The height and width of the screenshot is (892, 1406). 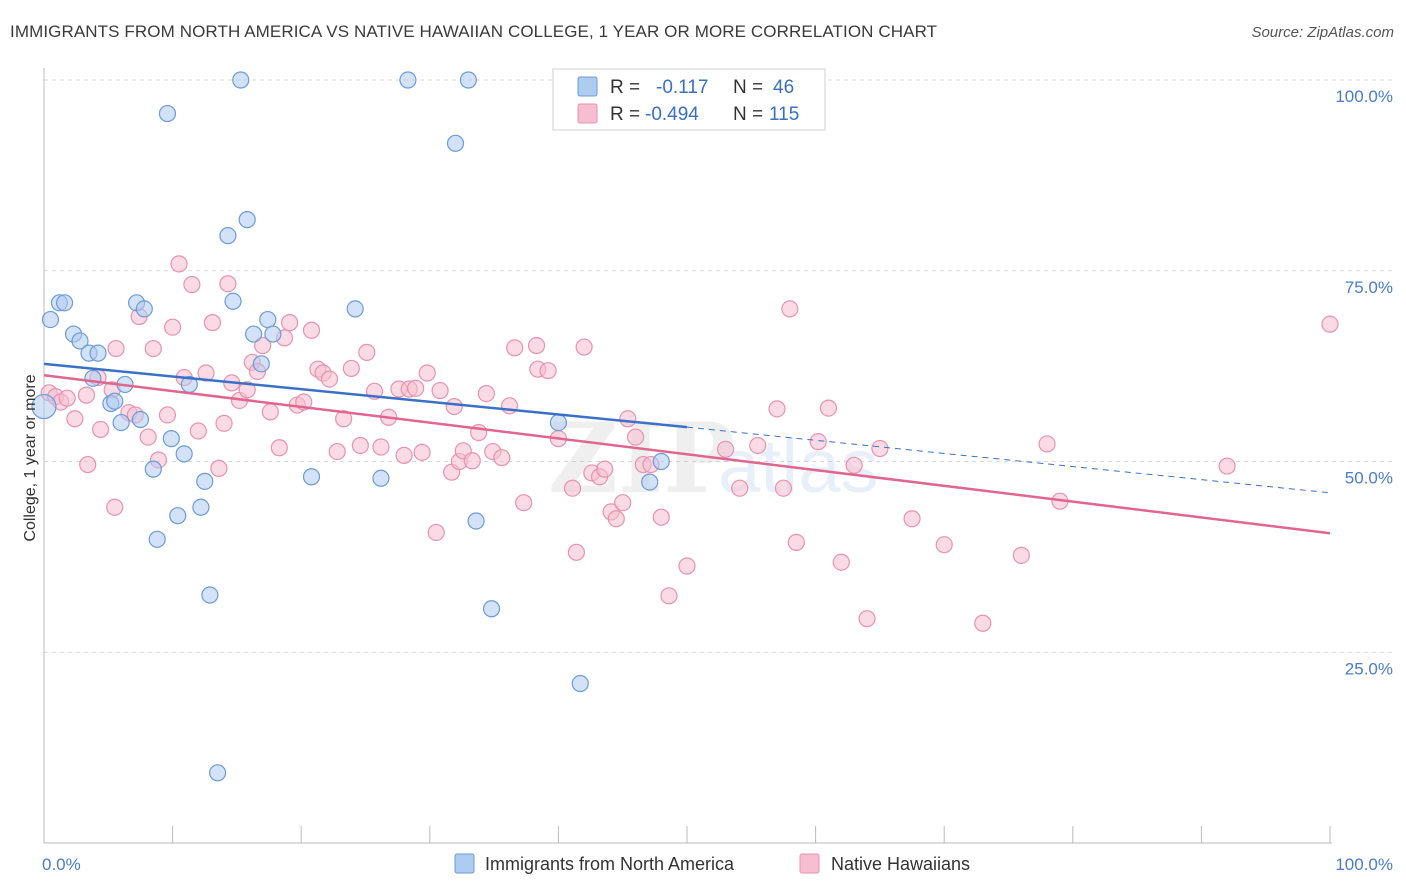 What do you see at coordinates (625, 87) in the screenshot?
I see `legend-r-label-1: R =` at bounding box center [625, 87].